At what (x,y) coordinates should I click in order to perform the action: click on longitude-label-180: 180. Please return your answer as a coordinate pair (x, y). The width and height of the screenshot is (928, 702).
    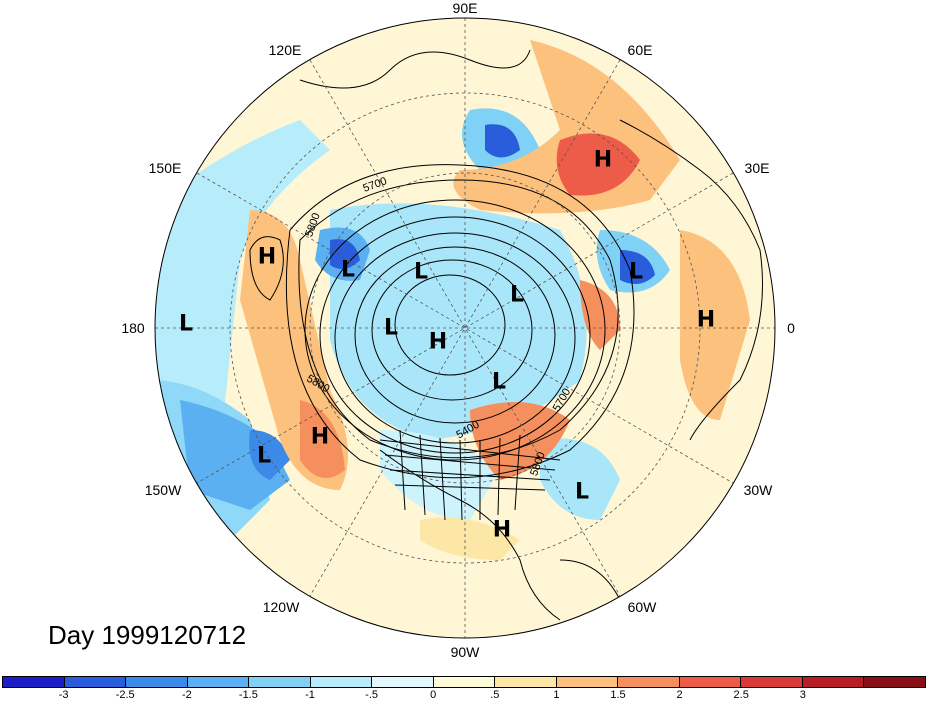
    Looking at the image, I should click on (133, 328).